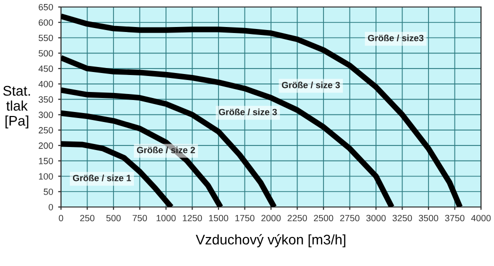 This screenshot has width=494, height=266. I want to click on annotation: Größe / size 1, so click(101, 178).